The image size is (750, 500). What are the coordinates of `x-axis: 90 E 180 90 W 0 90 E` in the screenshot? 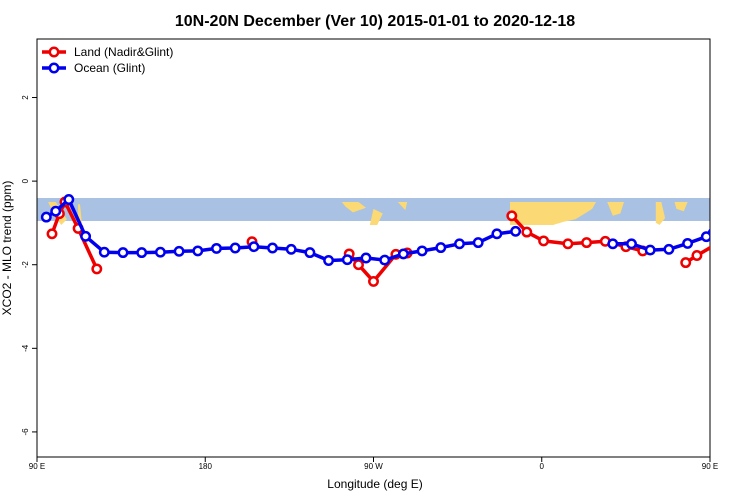 It's located at (373, 464).